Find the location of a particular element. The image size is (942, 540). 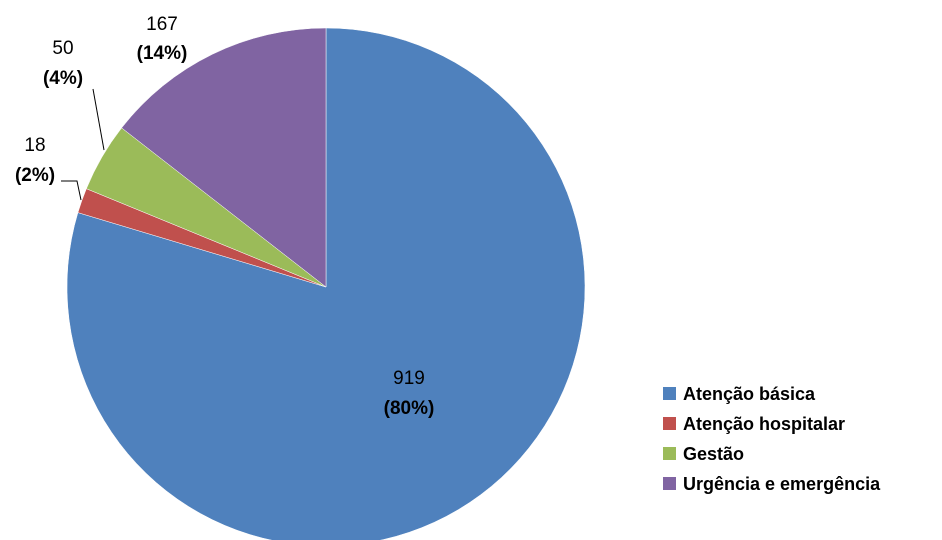

leader-line-gestao is located at coordinates (98, 119).